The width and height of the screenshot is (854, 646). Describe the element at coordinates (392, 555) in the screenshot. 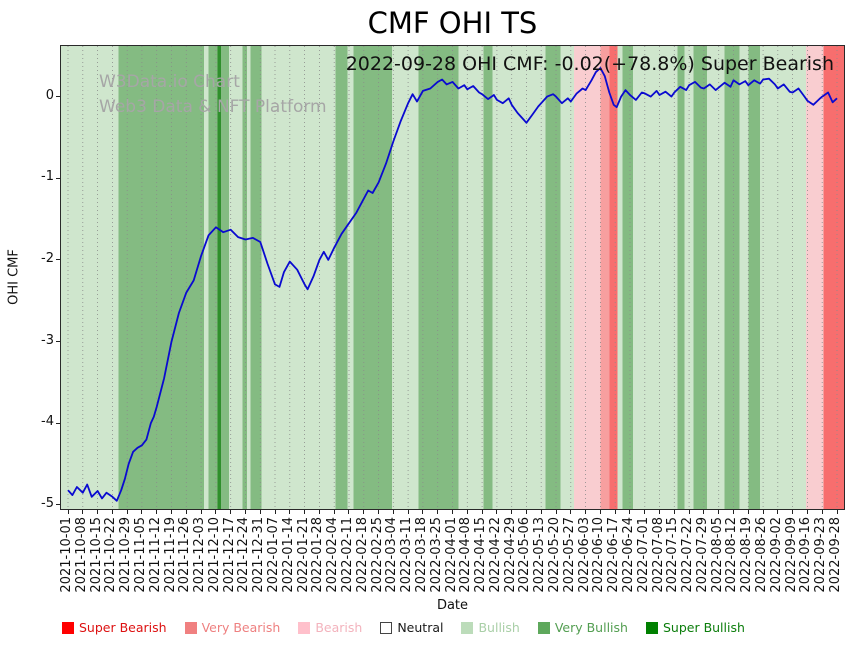

I see `x-tick-label: 2022-03-04` at that location.